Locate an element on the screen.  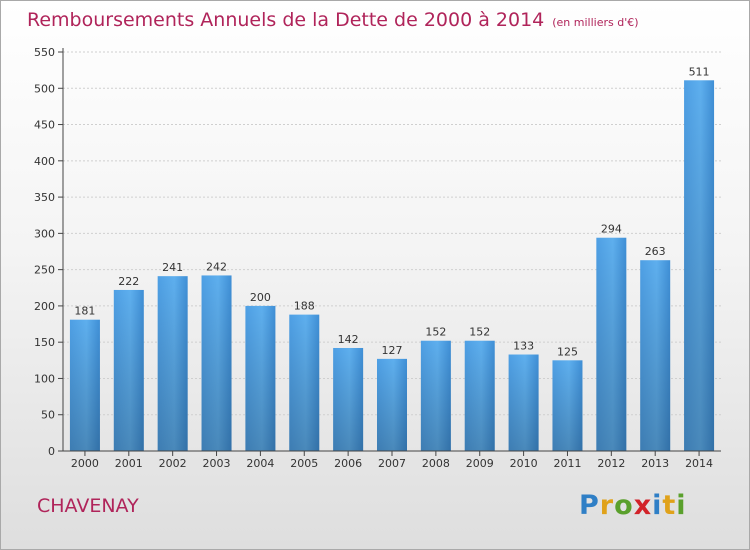
y-tick-label: 300 is located at coordinates (44, 233).